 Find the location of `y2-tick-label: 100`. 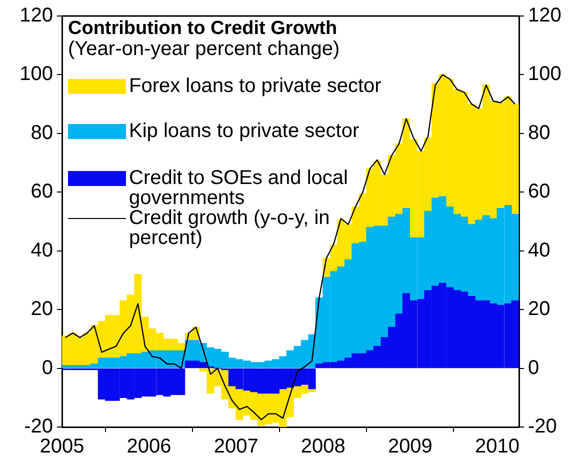

y2-tick-label: 100 is located at coordinates (545, 74).